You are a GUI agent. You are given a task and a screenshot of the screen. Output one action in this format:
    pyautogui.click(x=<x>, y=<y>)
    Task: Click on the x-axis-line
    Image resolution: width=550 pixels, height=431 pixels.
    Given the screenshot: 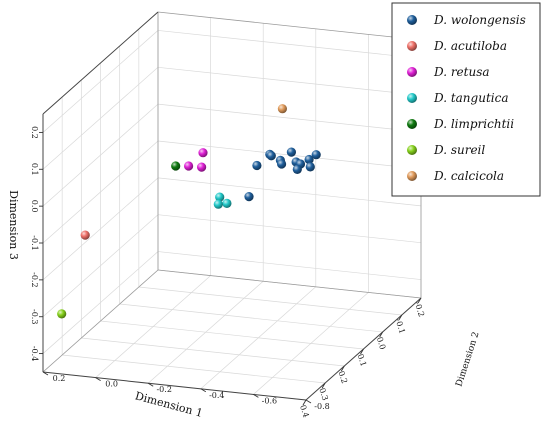 What is the action you would take?
    pyautogui.click(x=174, y=386)
    